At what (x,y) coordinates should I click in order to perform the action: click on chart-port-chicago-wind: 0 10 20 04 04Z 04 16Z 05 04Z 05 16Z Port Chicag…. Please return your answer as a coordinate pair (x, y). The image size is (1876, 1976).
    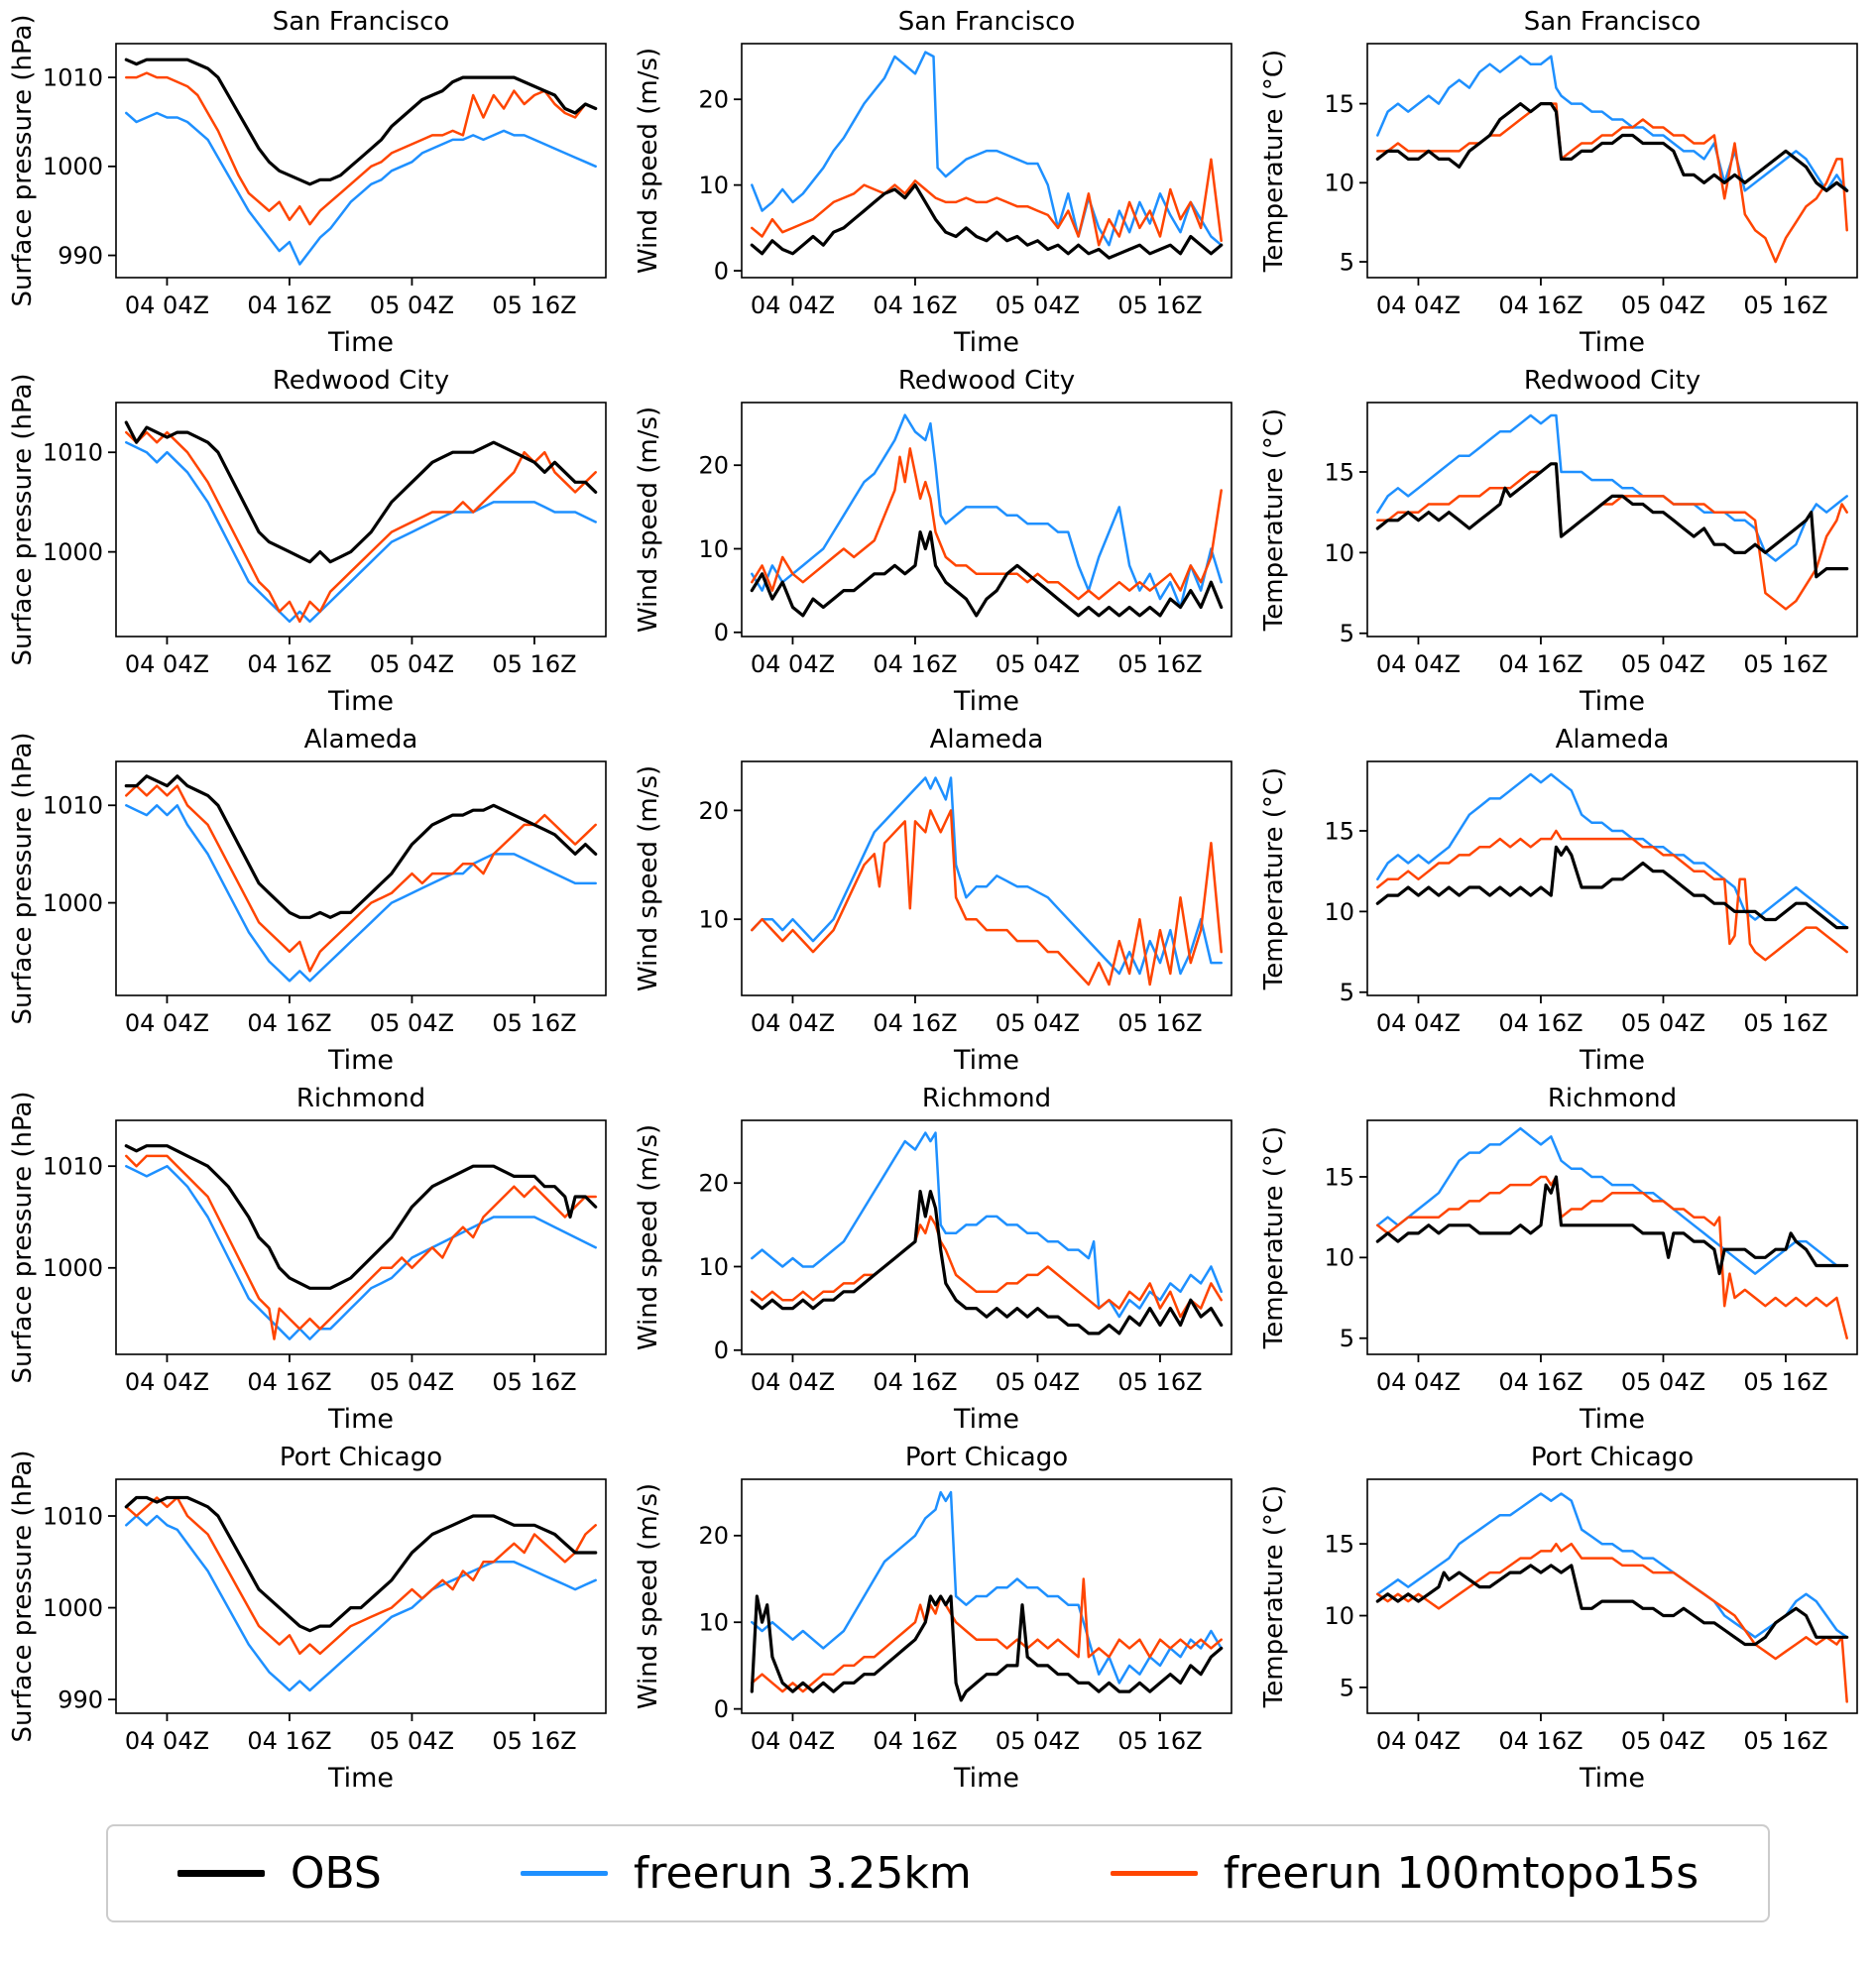
    Looking at the image, I should click on (938, 1619).